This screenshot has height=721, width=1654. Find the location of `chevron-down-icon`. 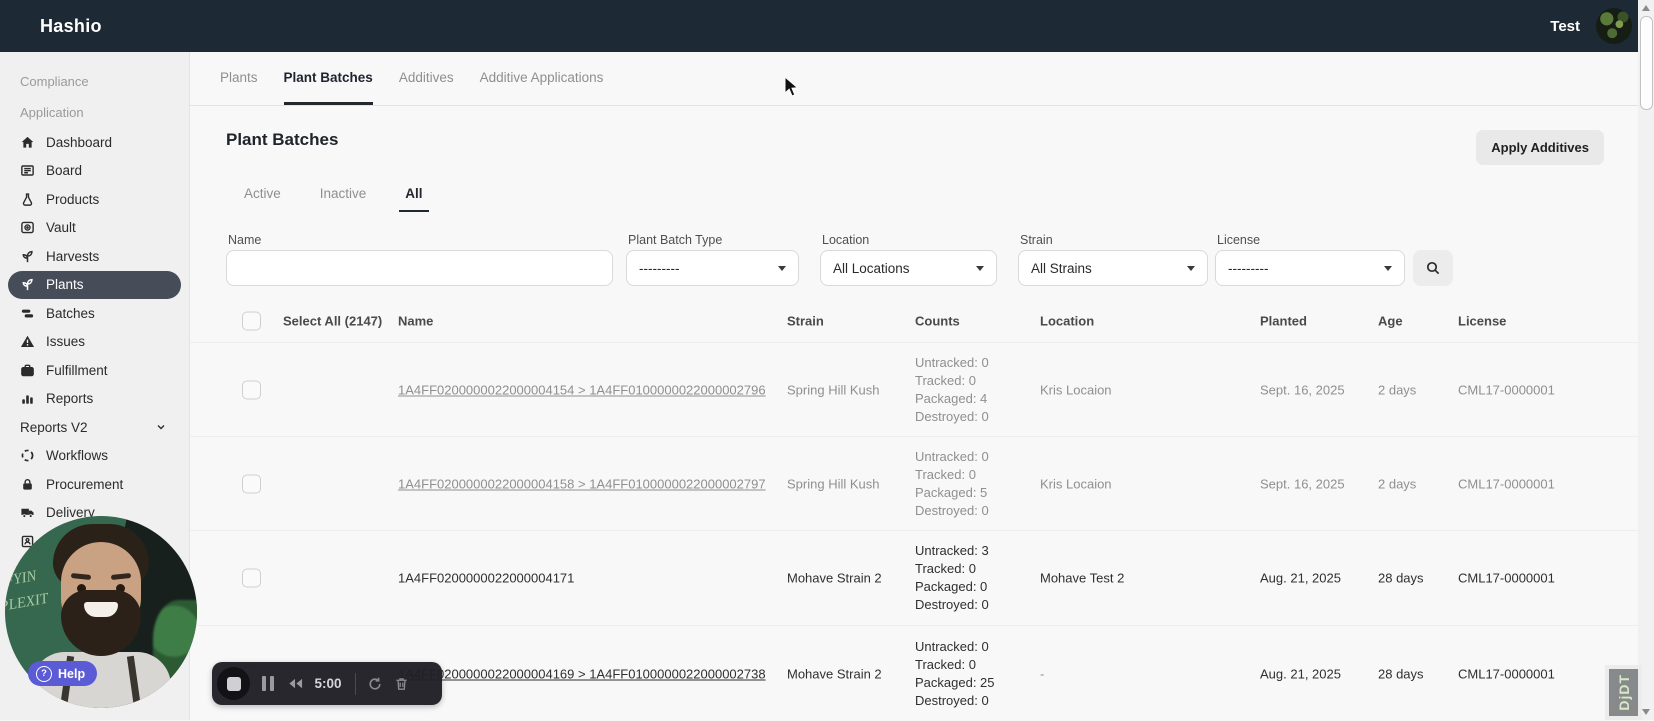

chevron-down-icon is located at coordinates (161, 427).